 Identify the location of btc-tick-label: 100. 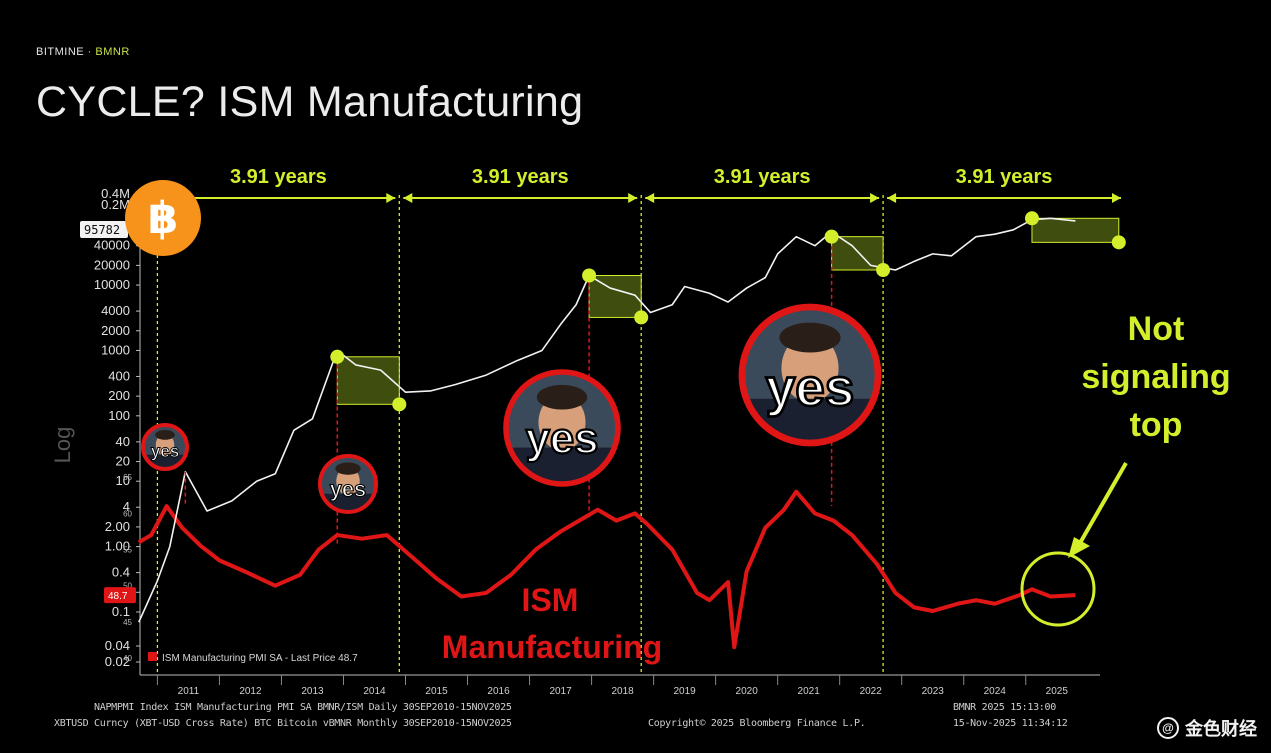
(119, 415).